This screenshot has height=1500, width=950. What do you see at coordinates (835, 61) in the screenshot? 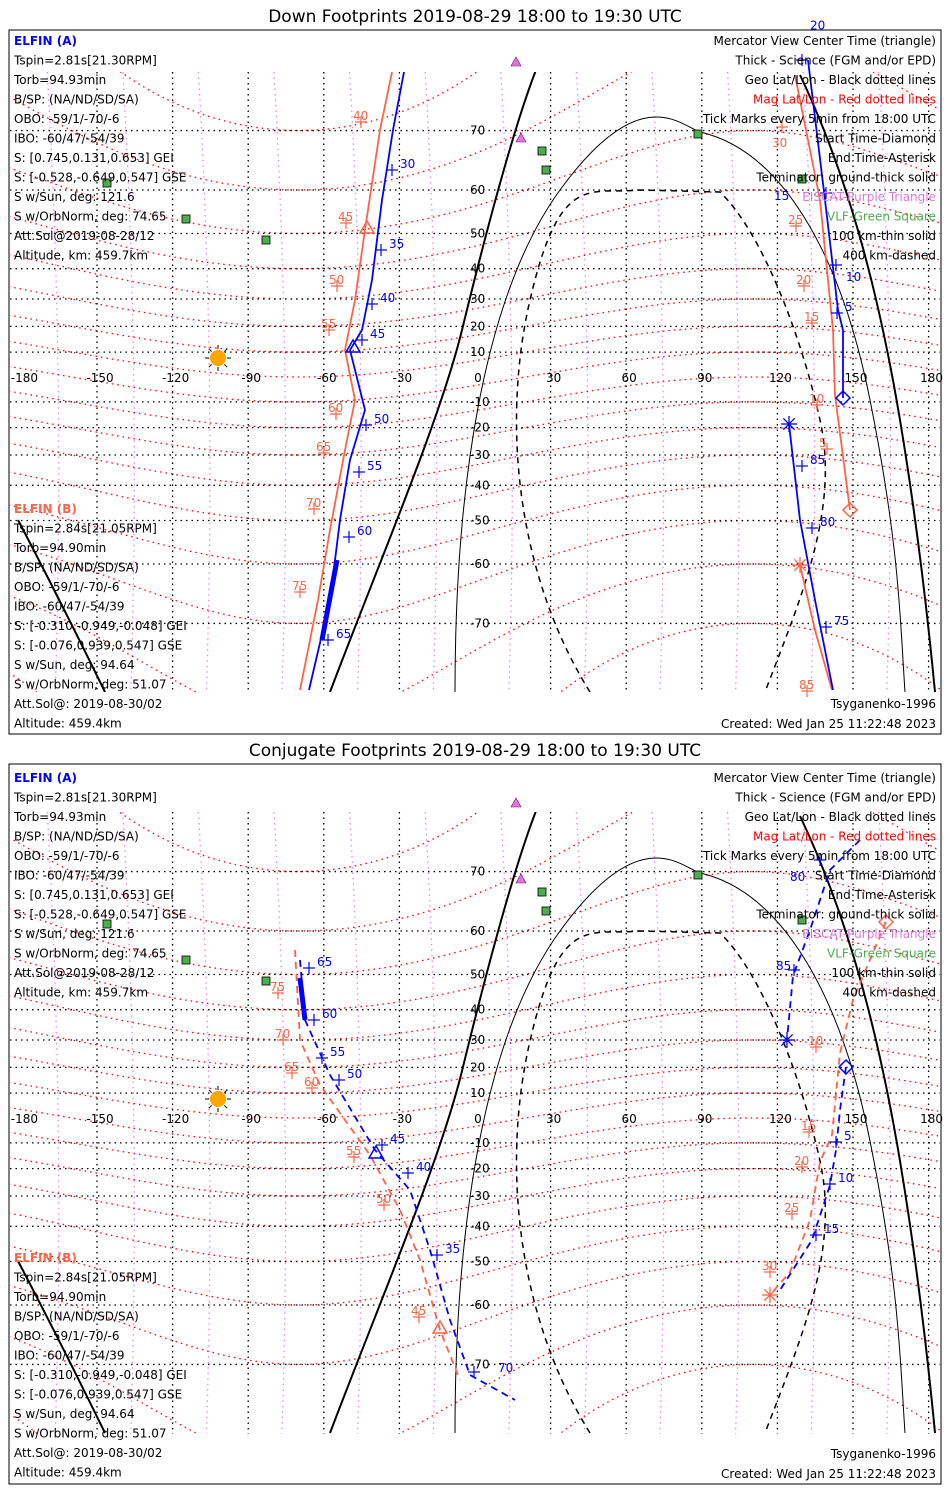
I see `legend-item: Thick - Science (FGM and/or EPD)` at bounding box center [835, 61].